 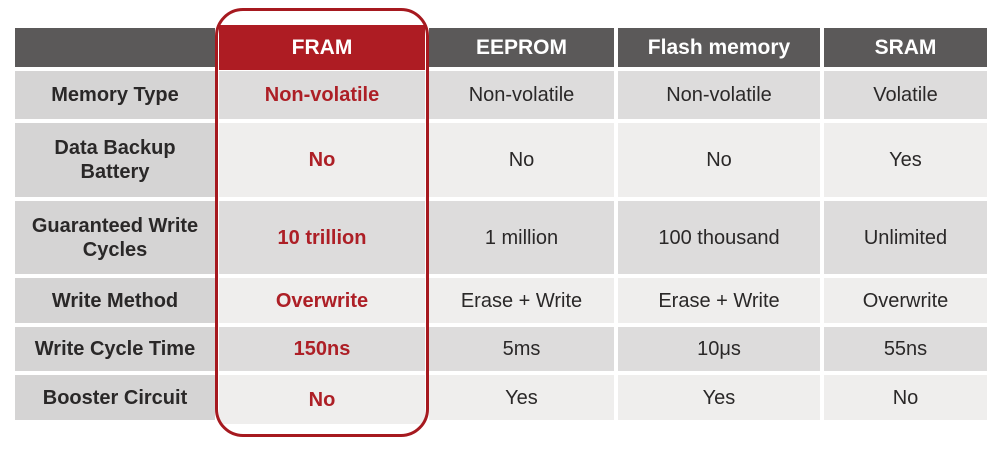 I want to click on row-label-write-method: Write Method, so click(x=115, y=300).